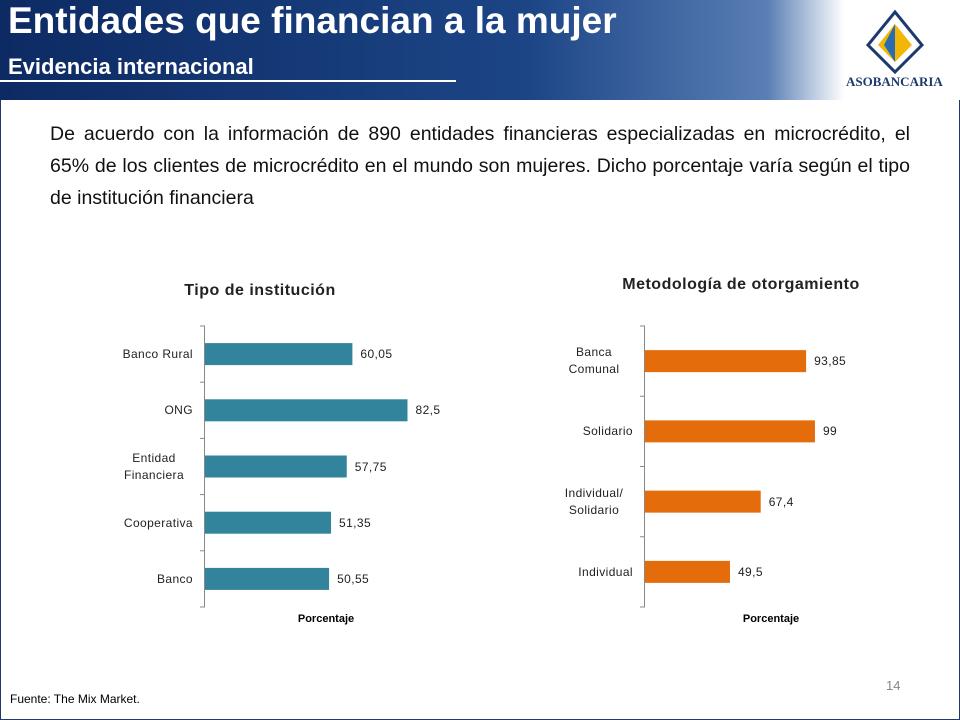 This screenshot has height=720, width=960. I want to click on category-label: Cooperativa, so click(158, 523).